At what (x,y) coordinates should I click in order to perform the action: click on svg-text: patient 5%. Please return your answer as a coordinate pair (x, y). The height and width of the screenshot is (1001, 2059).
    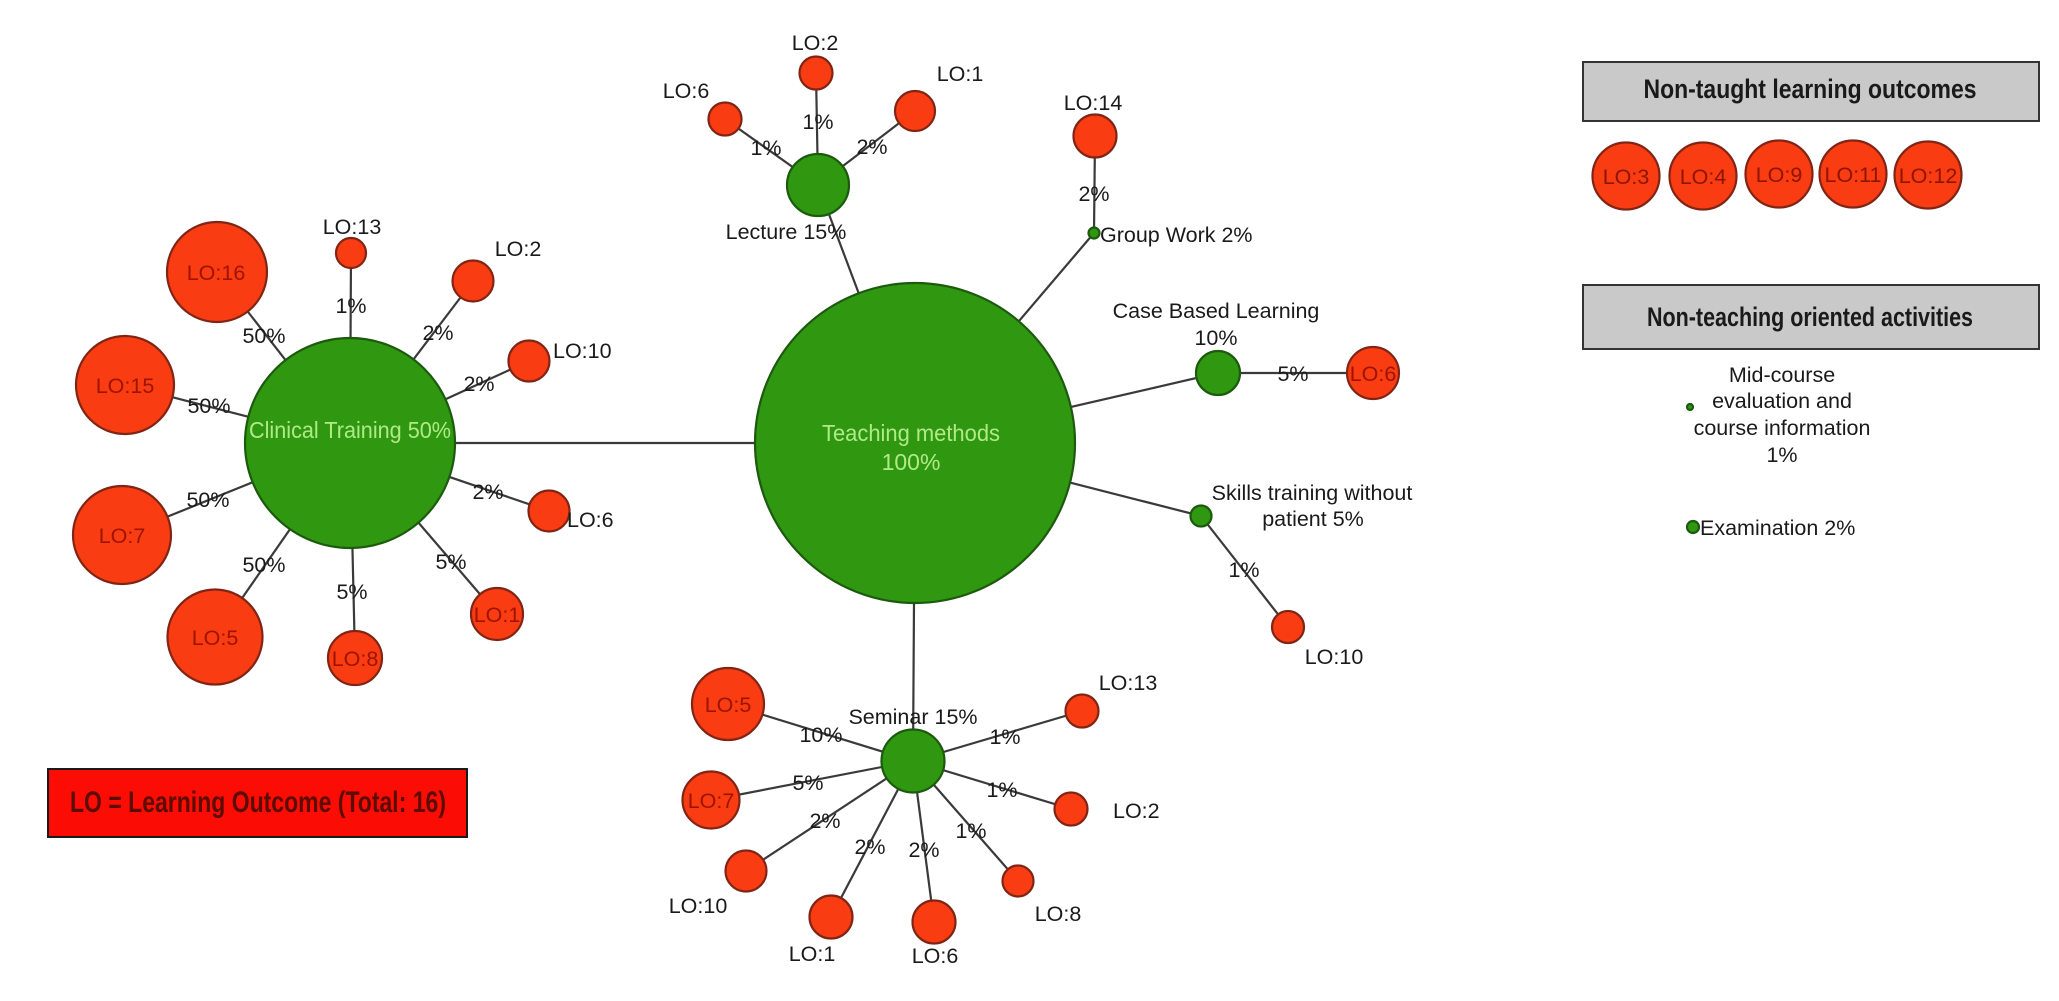
    Looking at the image, I should click on (1313, 519).